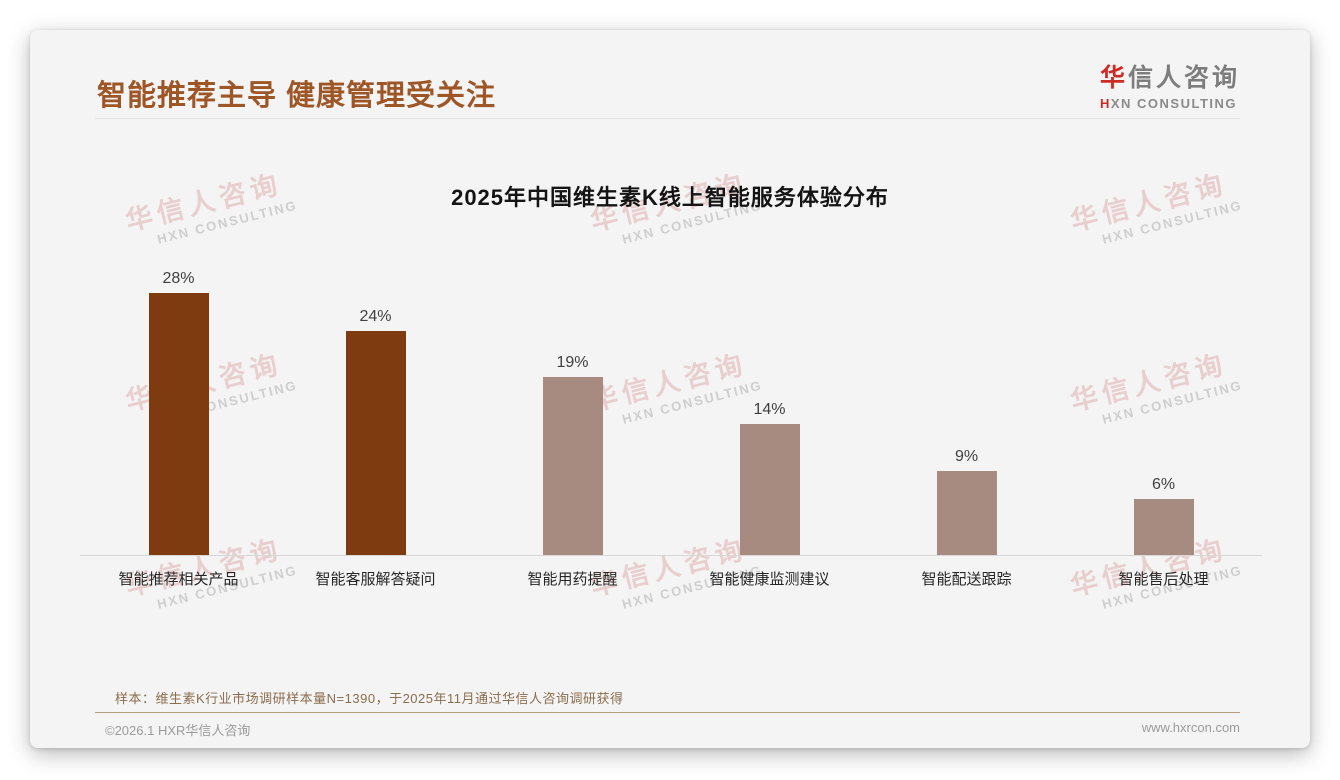 The height and width of the screenshot is (780, 1340). I want to click on category-label: 智能推荐相关产品, so click(178, 579).